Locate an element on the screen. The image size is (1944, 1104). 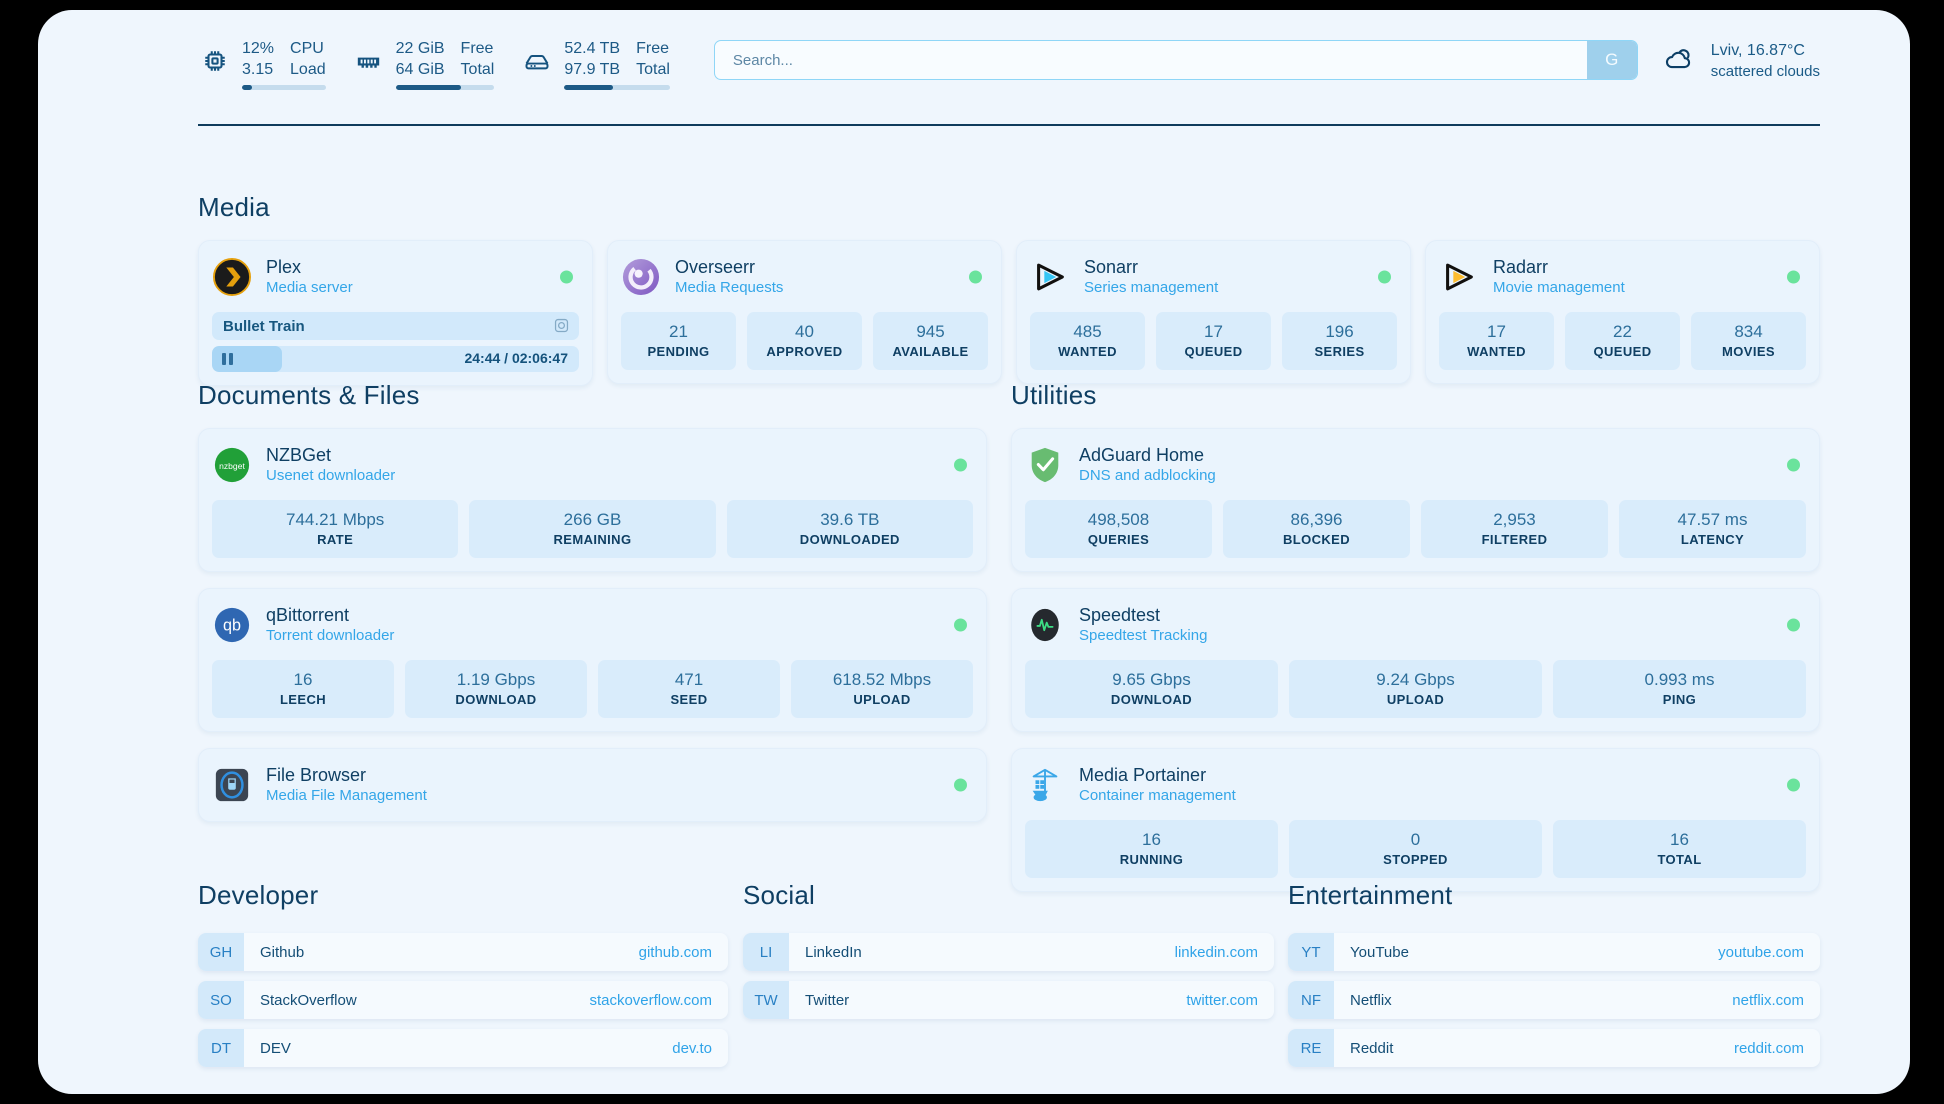
bookmark-item-youtube: YT YouTube youtube.com is located at coordinates (1554, 952).